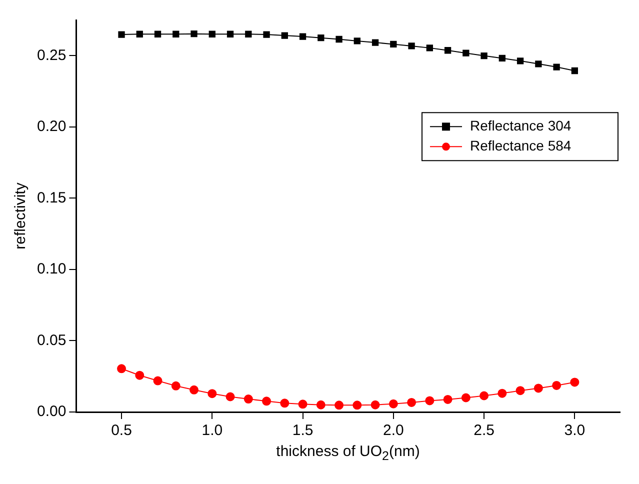 This screenshot has width=639, height=484. Describe the element at coordinates (51, 269) in the screenshot. I see `y-tick-label: 0.10` at that location.